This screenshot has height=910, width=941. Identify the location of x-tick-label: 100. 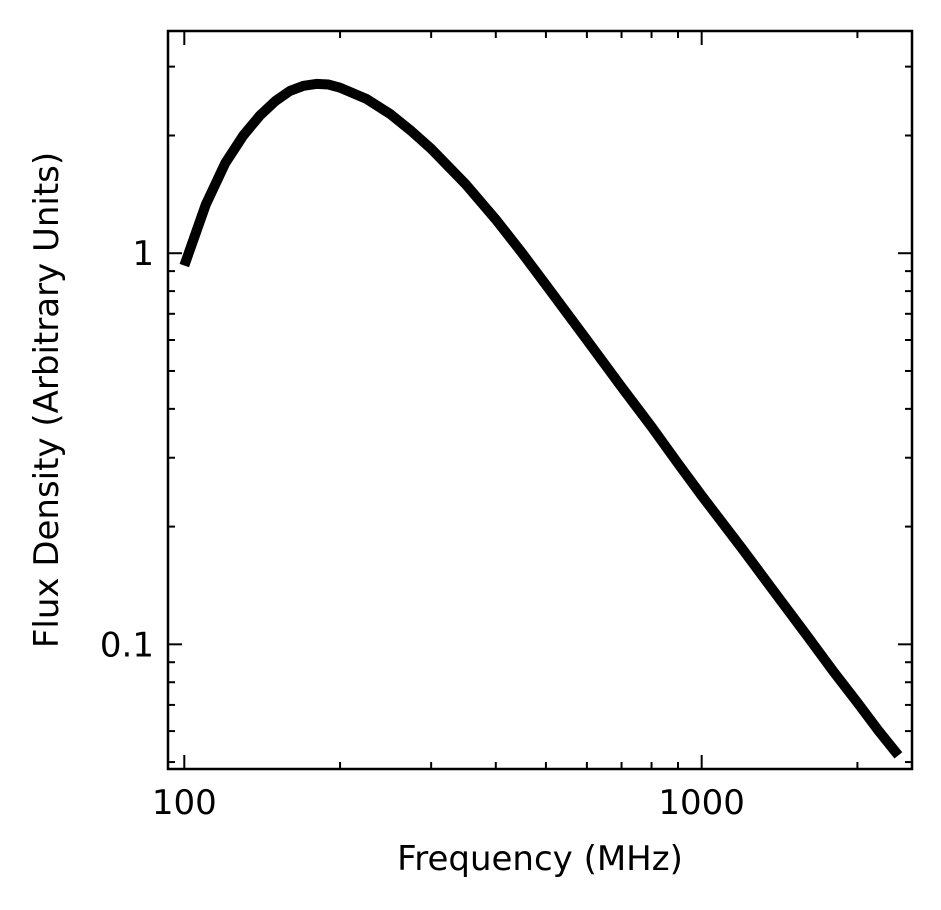
(184, 803).